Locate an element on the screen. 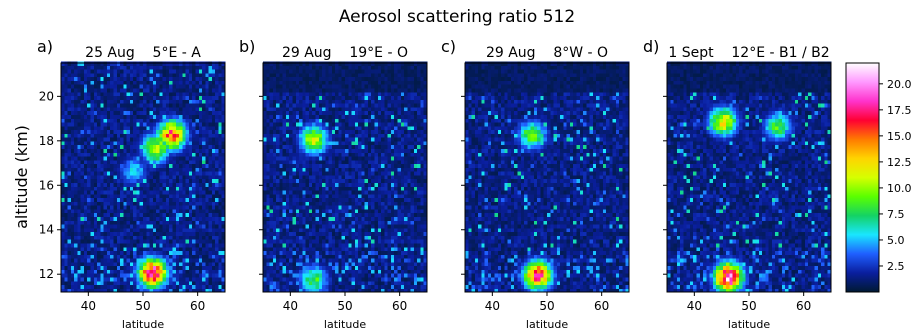 This screenshot has width=914, height=334. y-tick-label: 20 is located at coordinates (46, 96).